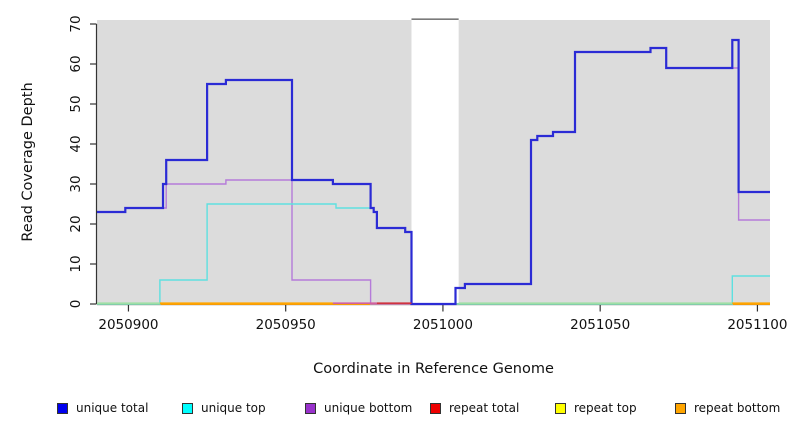  I want to click on legend-item-unique-bottom: unique bottom, so click(358, 408).